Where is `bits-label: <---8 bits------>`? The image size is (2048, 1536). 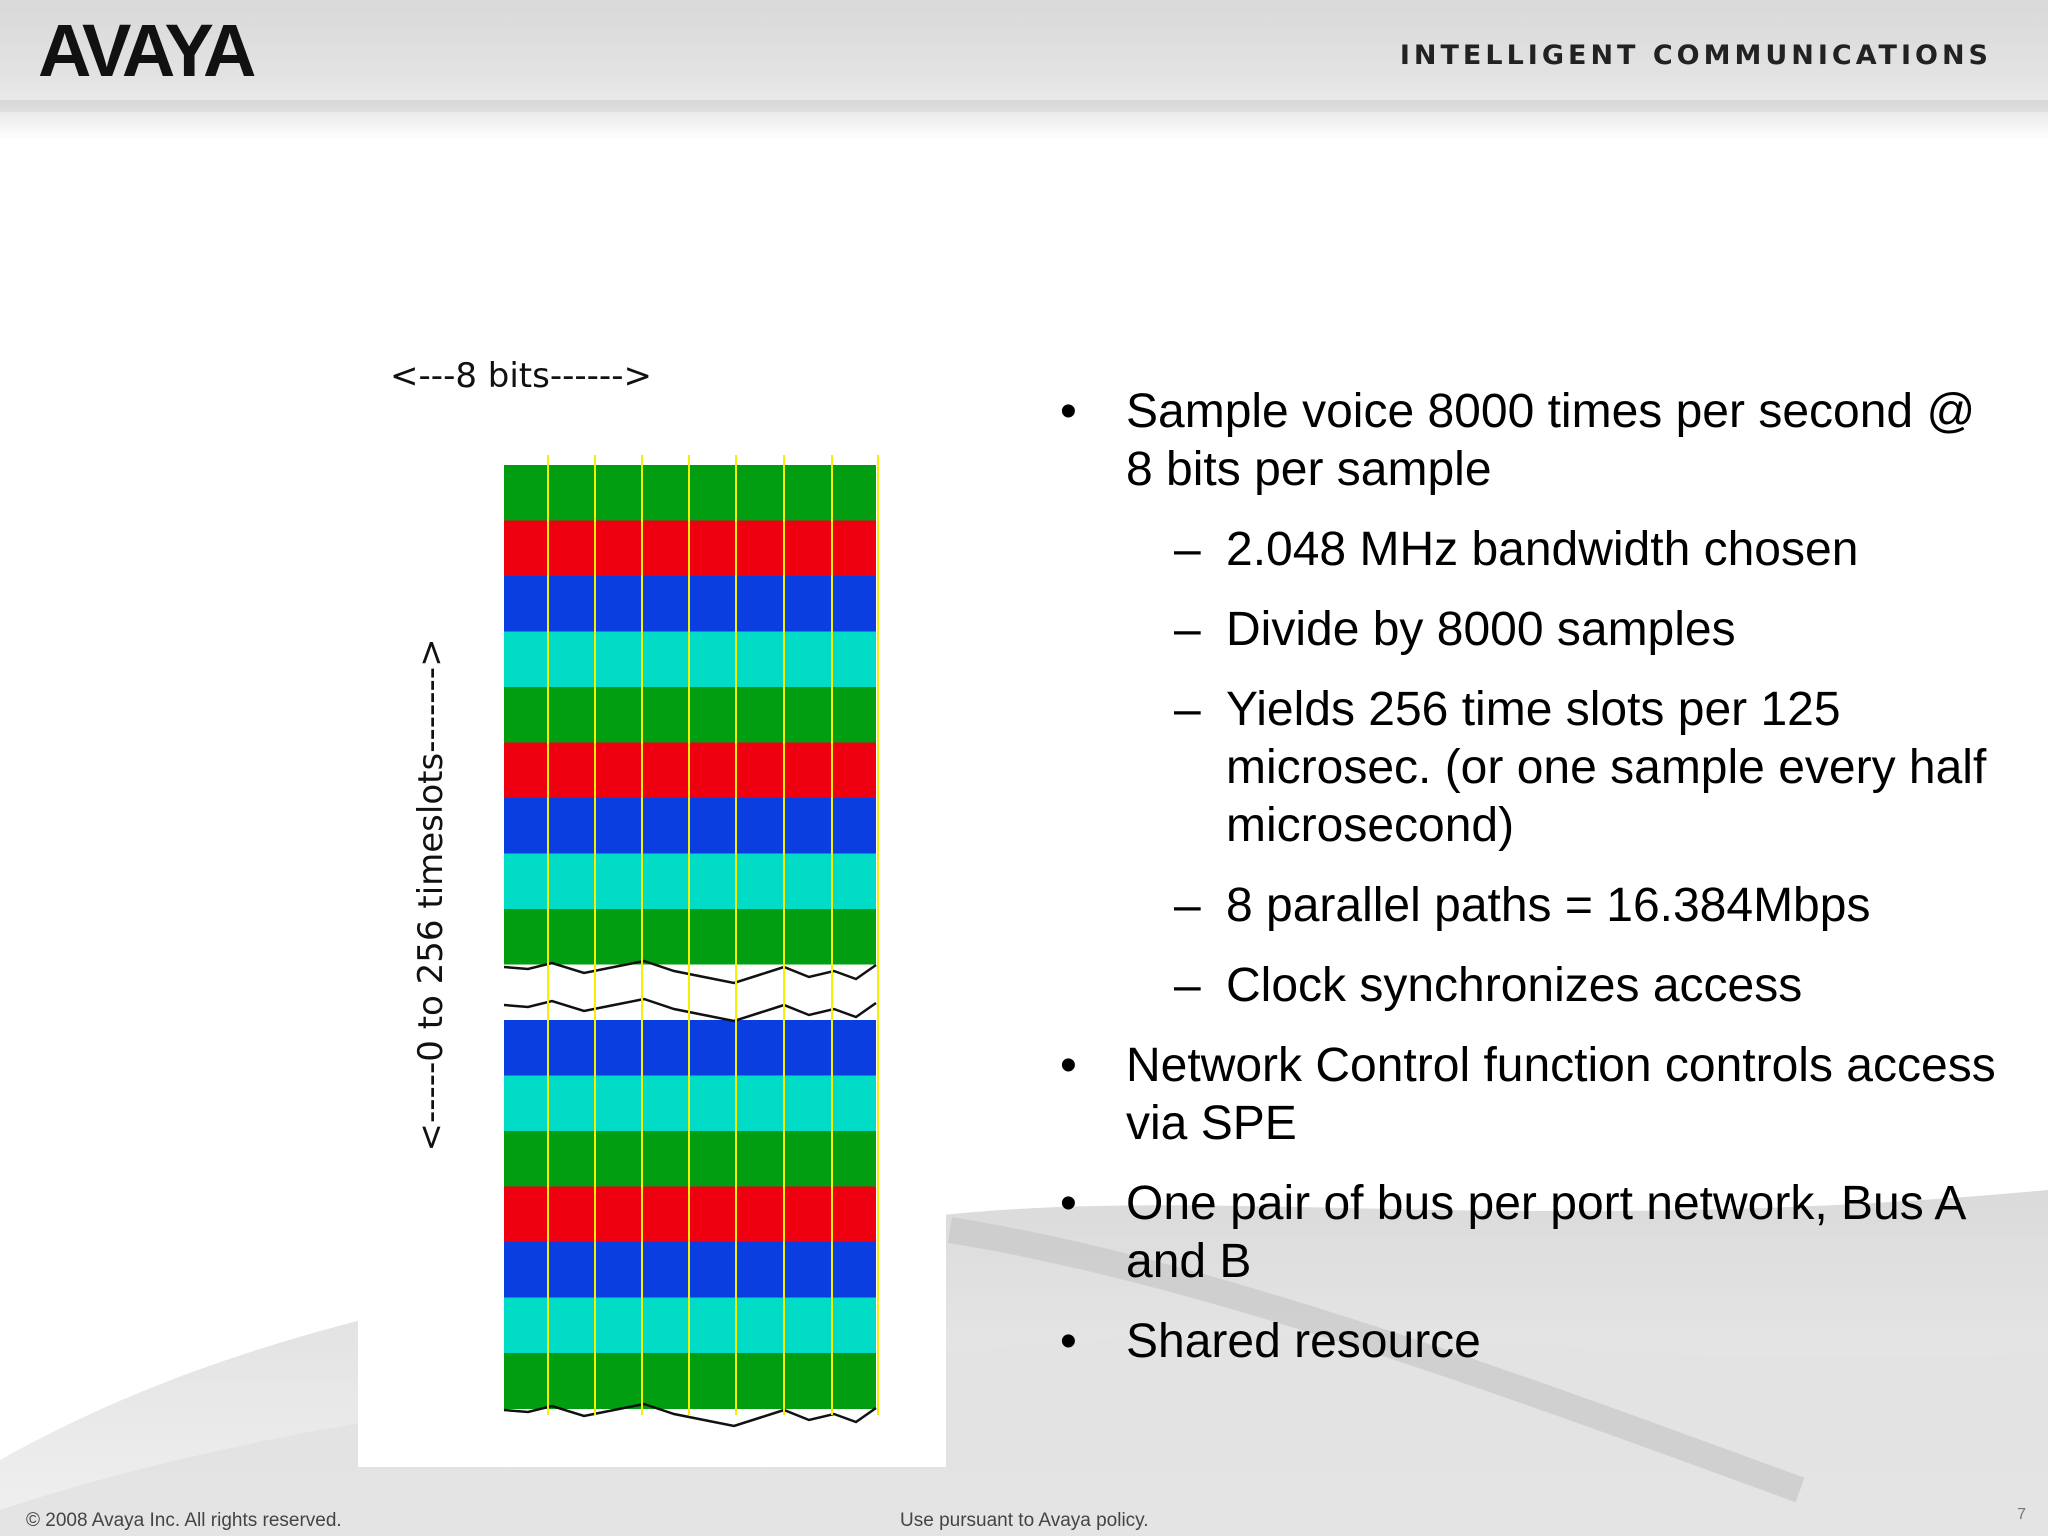
bits-label: <---8 bits------> is located at coordinates (521, 376).